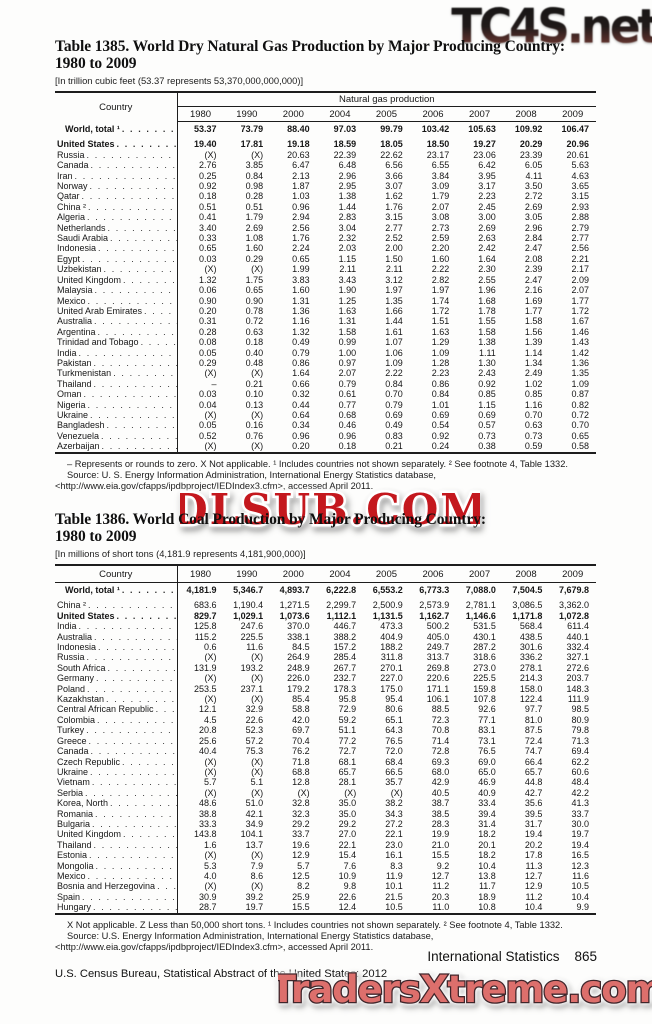 This screenshot has width=652, height=1024. What do you see at coordinates (527, 590) in the screenshot?
I see `value-cell: 7,504.5` at bounding box center [527, 590].